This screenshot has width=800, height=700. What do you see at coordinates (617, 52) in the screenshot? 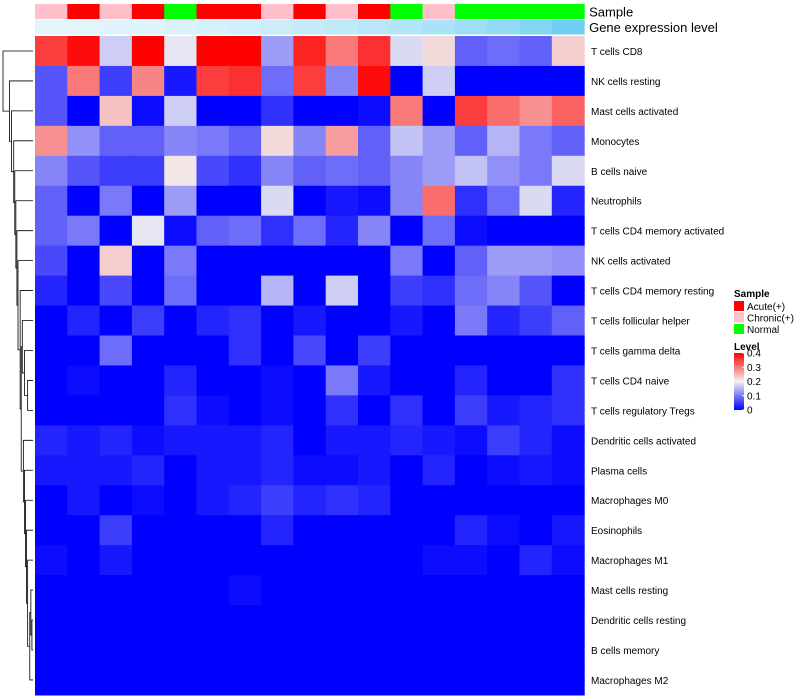
I see `row-label: T cells CD8` at bounding box center [617, 52].